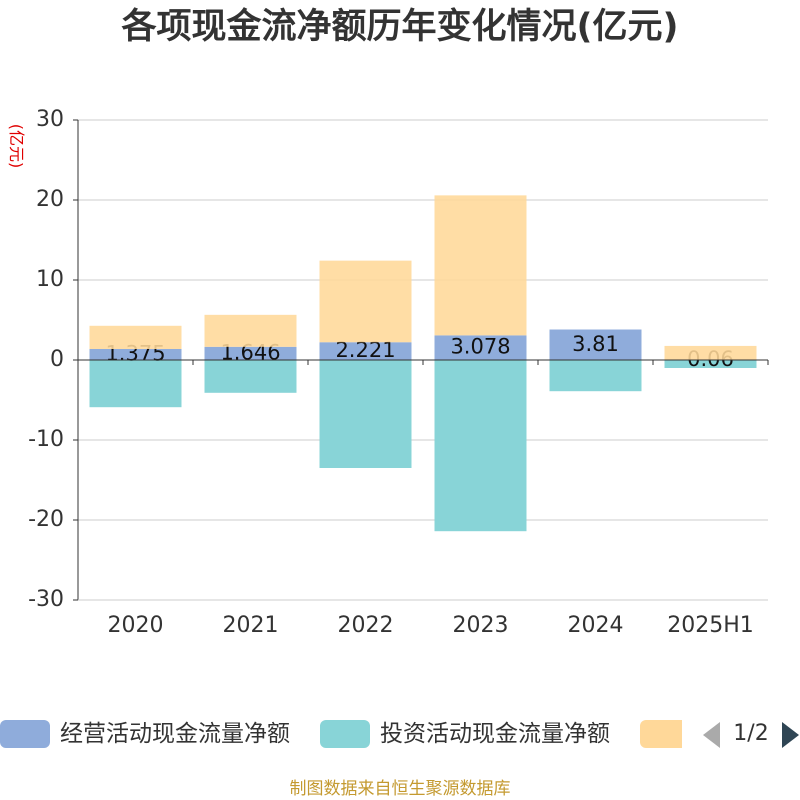 Image resolution: width=800 pixels, height=800 pixels. Describe the element at coordinates (480, 446) in the screenshot. I see `bar-series1-2023` at that location.